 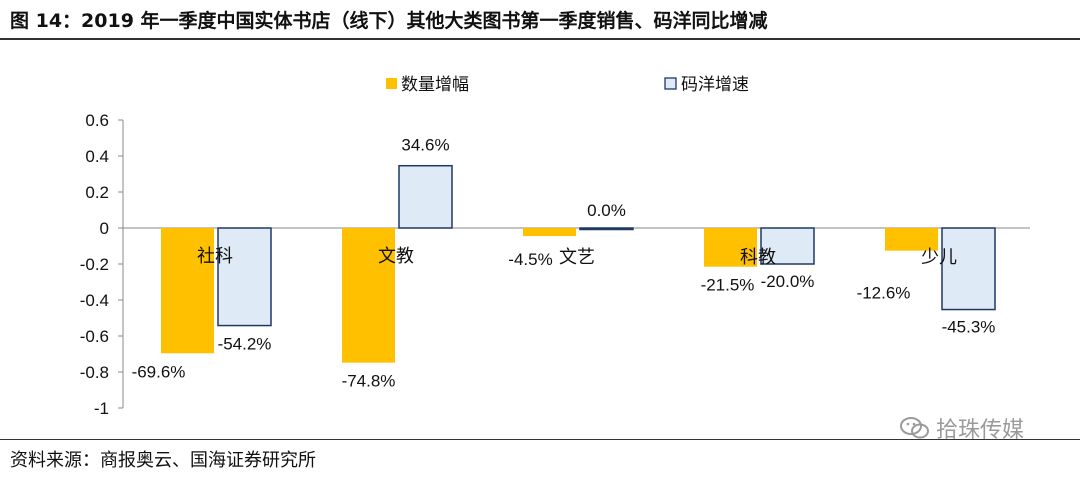 What do you see at coordinates (884, 293) in the screenshot?
I see `label-qty-4: -12.6%` at bounding box center [884, 293].